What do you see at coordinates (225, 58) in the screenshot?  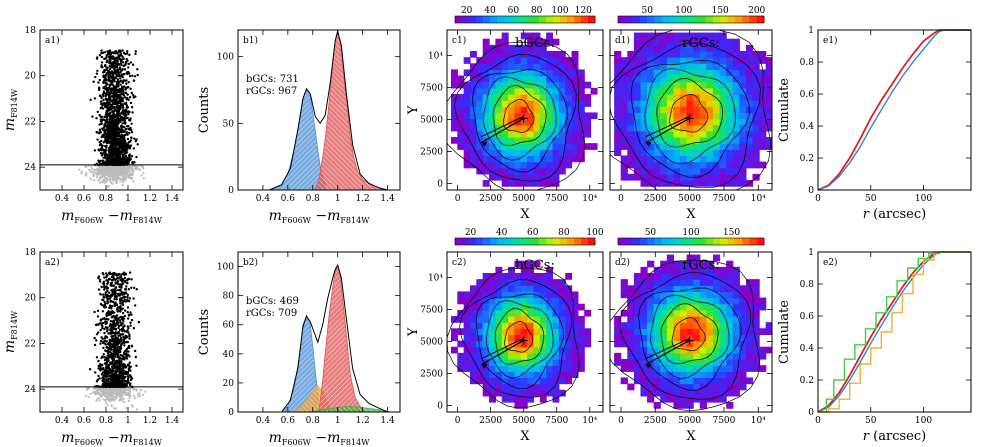 I see `y-tick-label: 100` at bounding box center [225, 58].